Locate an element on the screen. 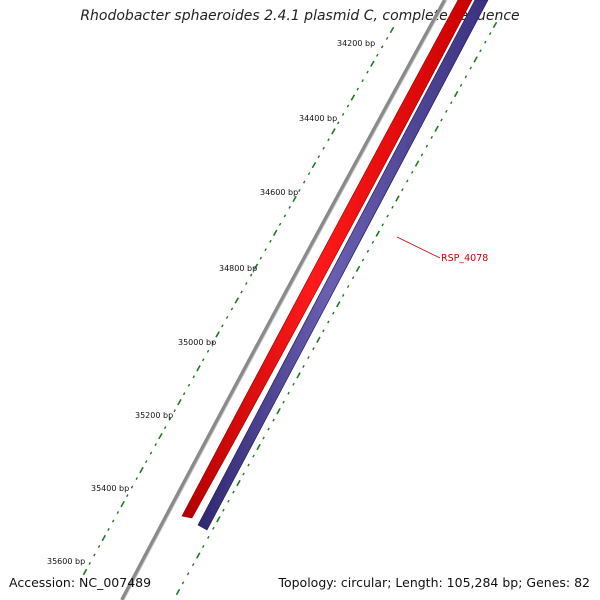 The image size is (600, 600). tick-label-34400: 34400 bp is located at coordinates (318, 118).